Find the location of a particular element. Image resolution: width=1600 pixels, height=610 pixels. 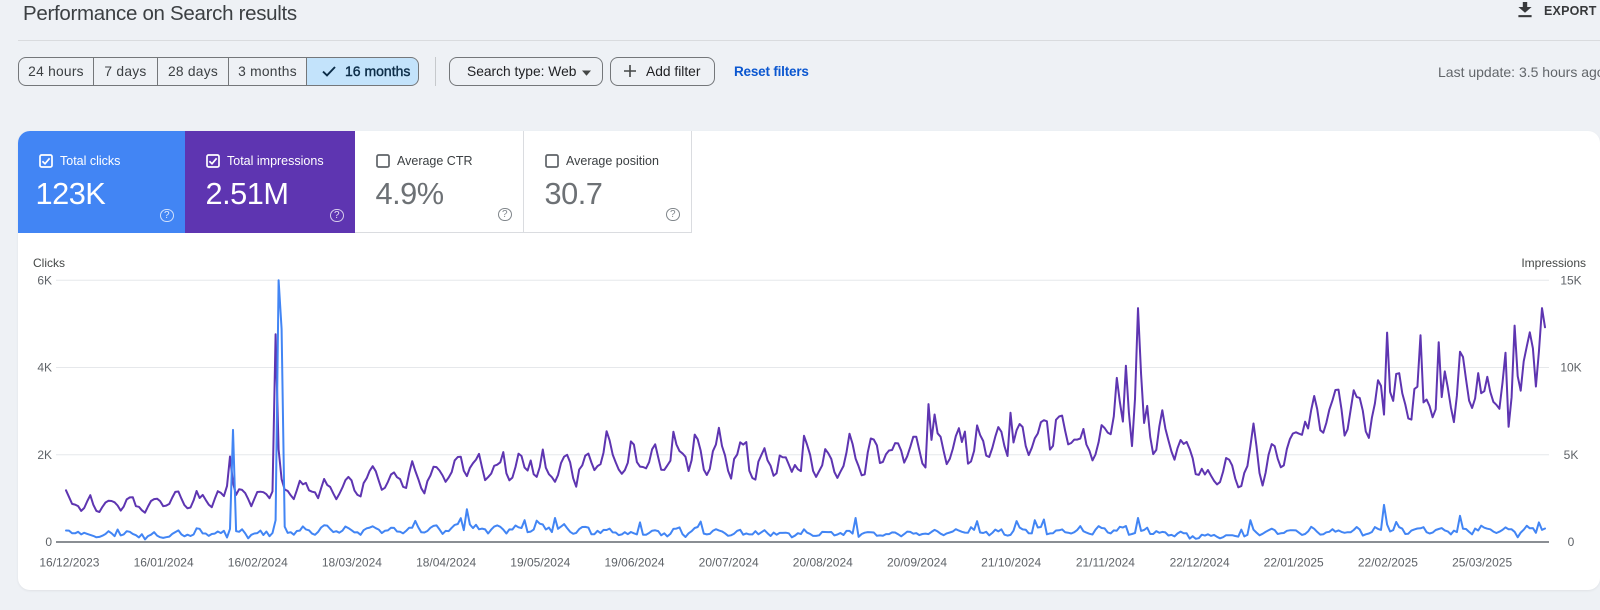

svg-text: 2K is located at coordinates (44, 455).